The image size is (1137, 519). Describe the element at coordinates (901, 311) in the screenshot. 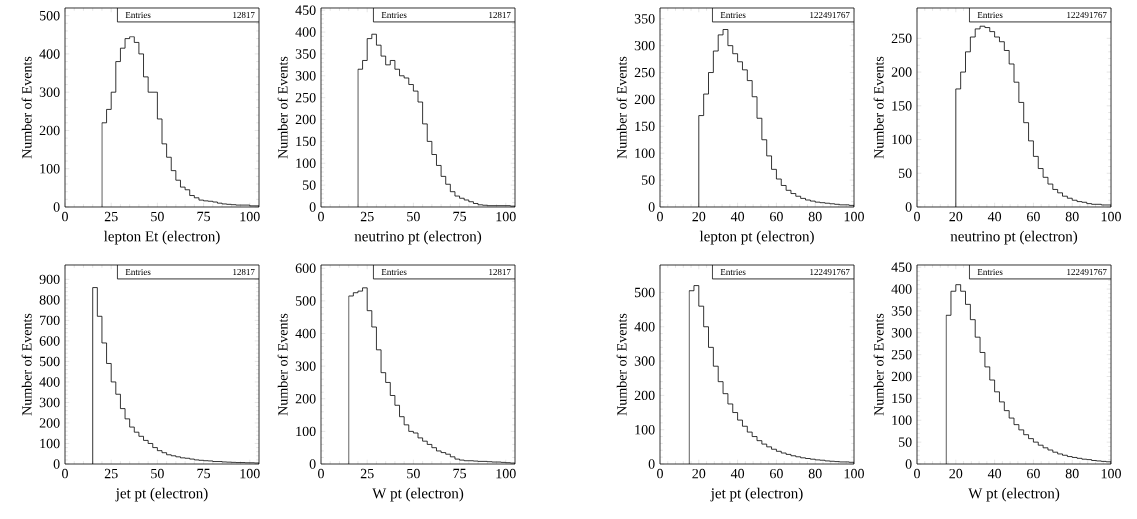

I see `y-tick-label: 350` at that location.